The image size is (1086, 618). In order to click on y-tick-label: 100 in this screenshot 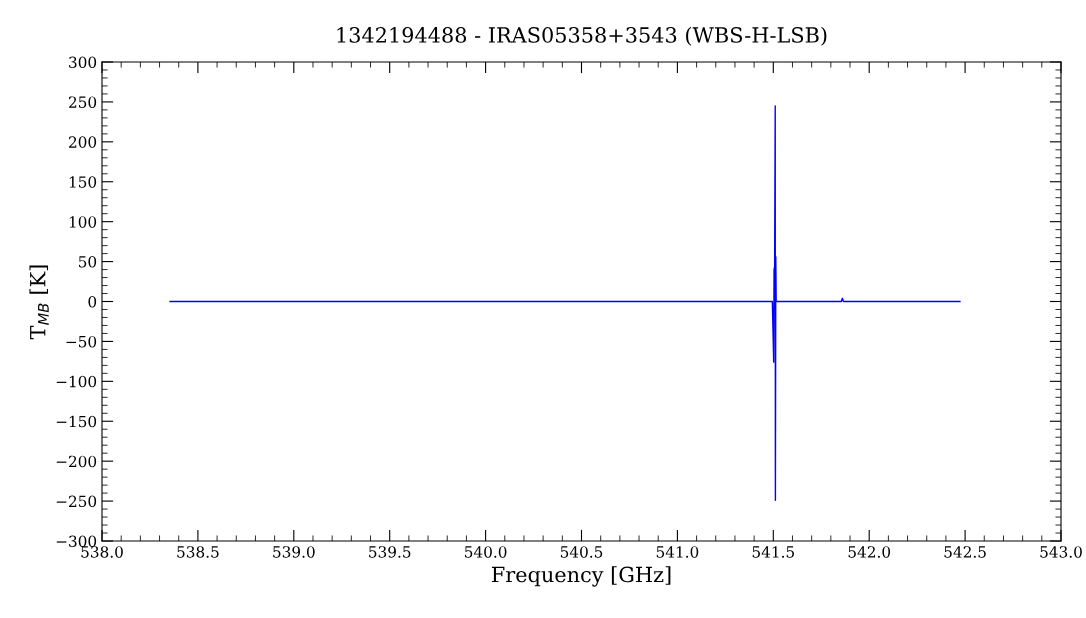, I will do `click(83, 222)`.